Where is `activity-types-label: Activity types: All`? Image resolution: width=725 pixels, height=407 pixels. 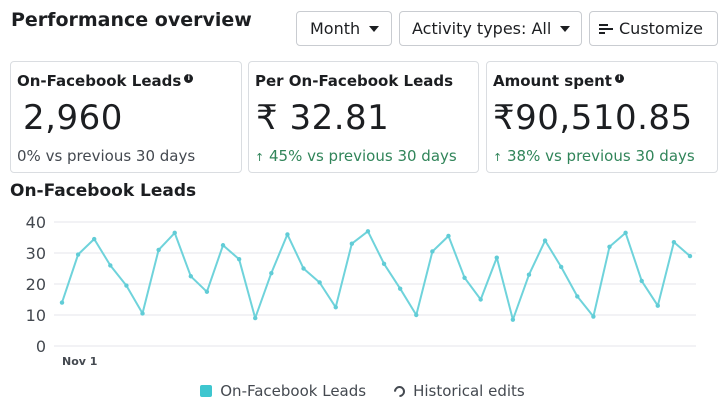
activity-types-label: Activity types: All is located at coordinates (482, 28).